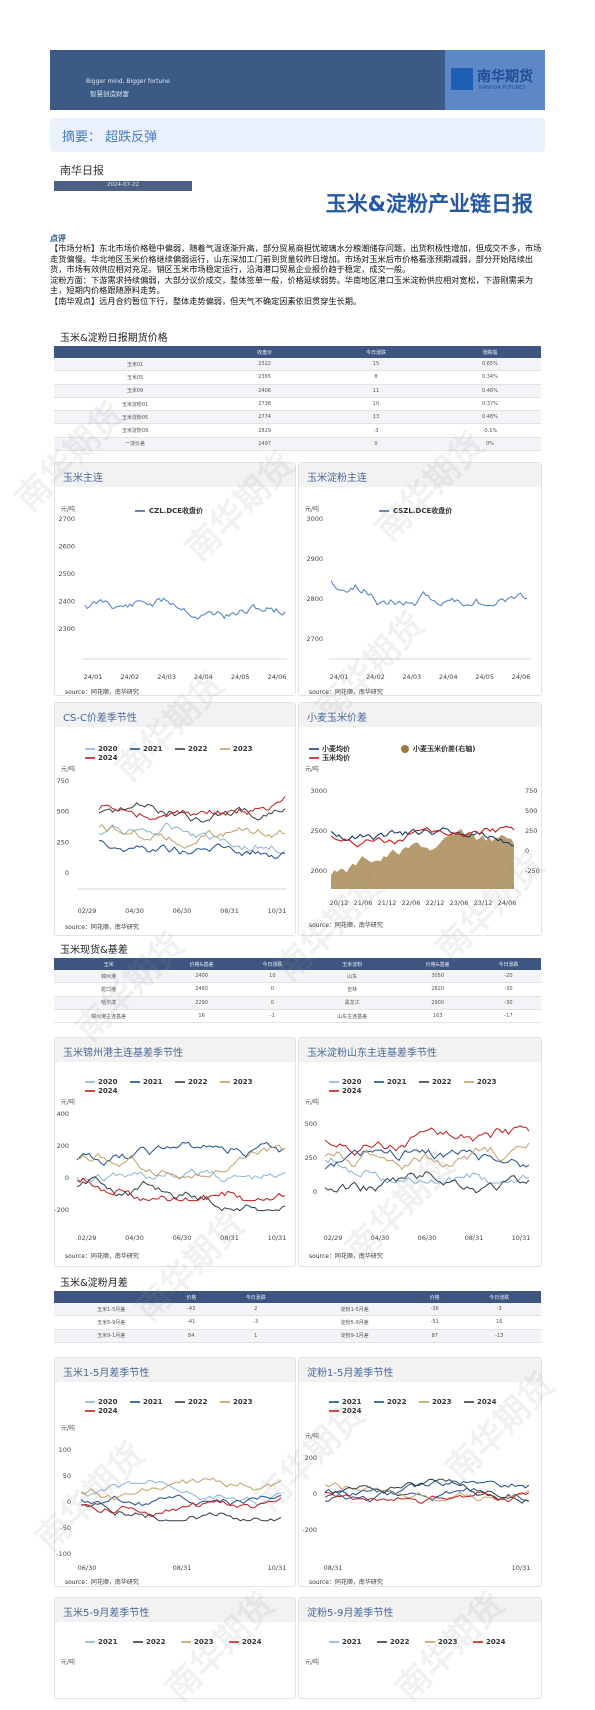 This screenshot has width=595, height=1710. Describe the element at coordinates (423, 510) in the screenshot. I see `legend-label: CSZL.DCE收盘价` at that location.